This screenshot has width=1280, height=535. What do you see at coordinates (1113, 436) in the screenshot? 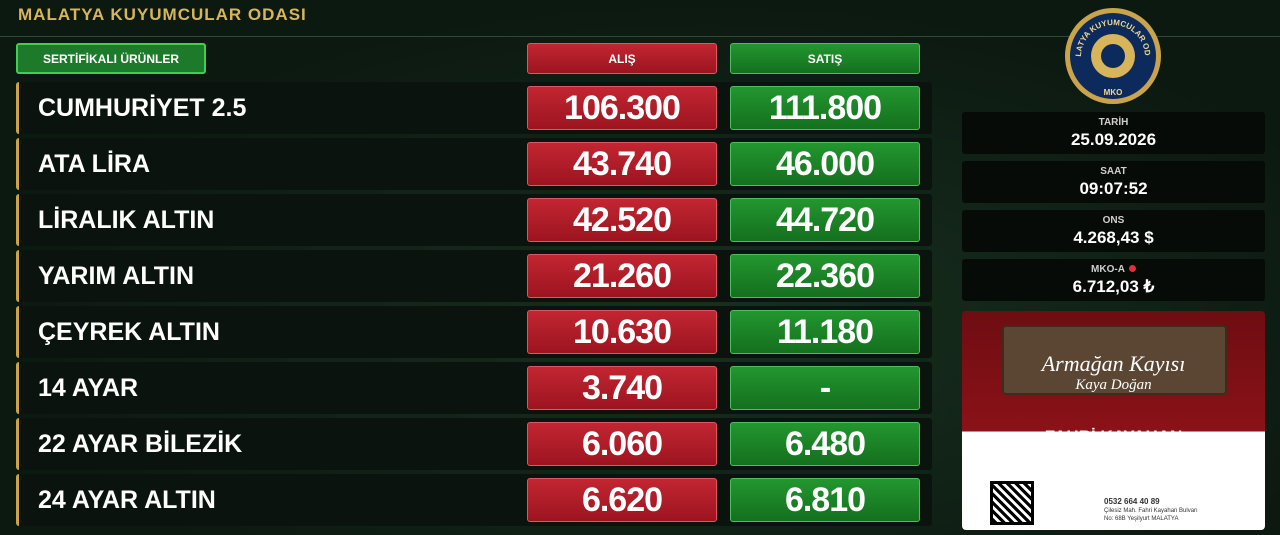
I see `ad-slogan: FAHRİ KAYAHAN` at bounding box center [1113, 436].